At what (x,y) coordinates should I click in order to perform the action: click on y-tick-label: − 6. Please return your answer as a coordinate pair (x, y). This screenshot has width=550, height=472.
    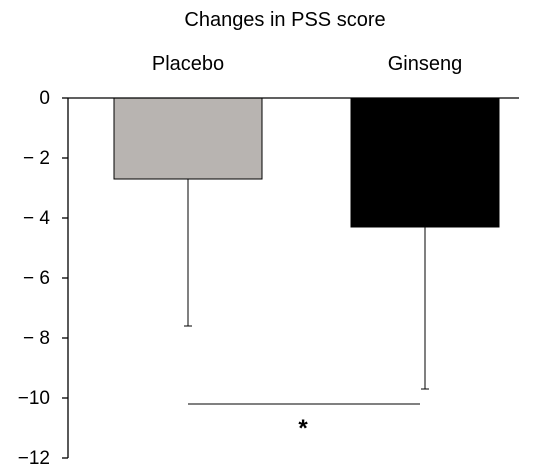
    Looking at the image, I should click on (36, 278).